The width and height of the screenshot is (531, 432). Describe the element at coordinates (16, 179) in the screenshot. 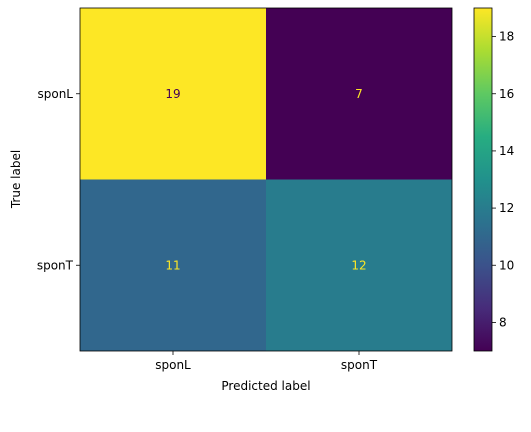

I see `y-axis-title: True label` at that location.